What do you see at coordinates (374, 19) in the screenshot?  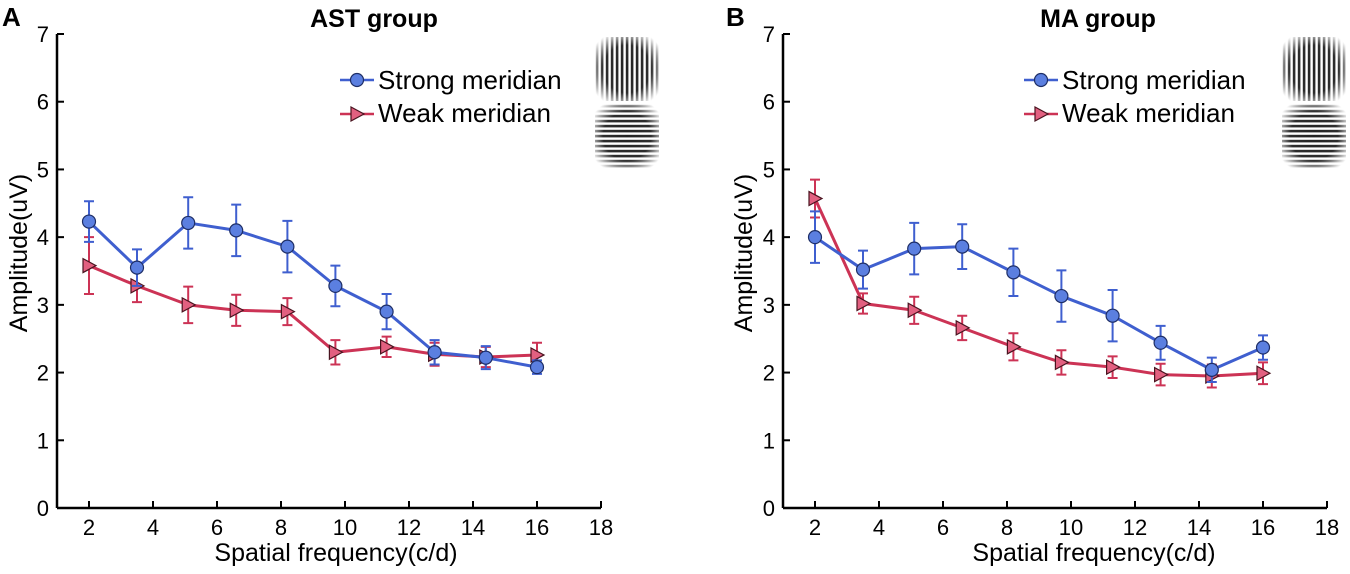 I see `chart-title: AST group` at bounding box center [374, 19].